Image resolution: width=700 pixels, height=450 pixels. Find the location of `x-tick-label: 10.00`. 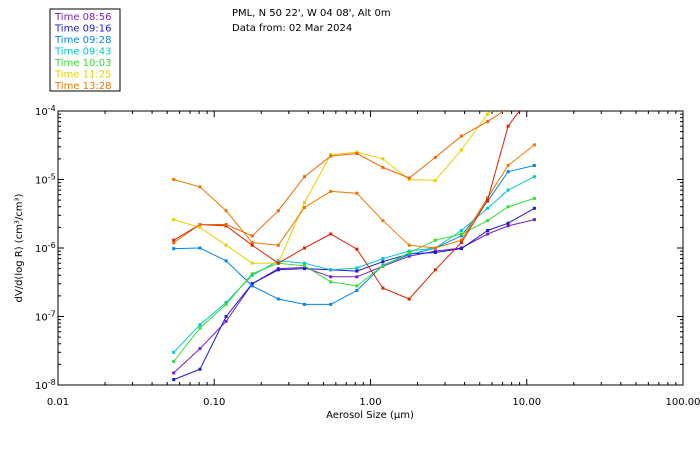

x-tick-label: 10.00 is located at coordinates (526, 402).